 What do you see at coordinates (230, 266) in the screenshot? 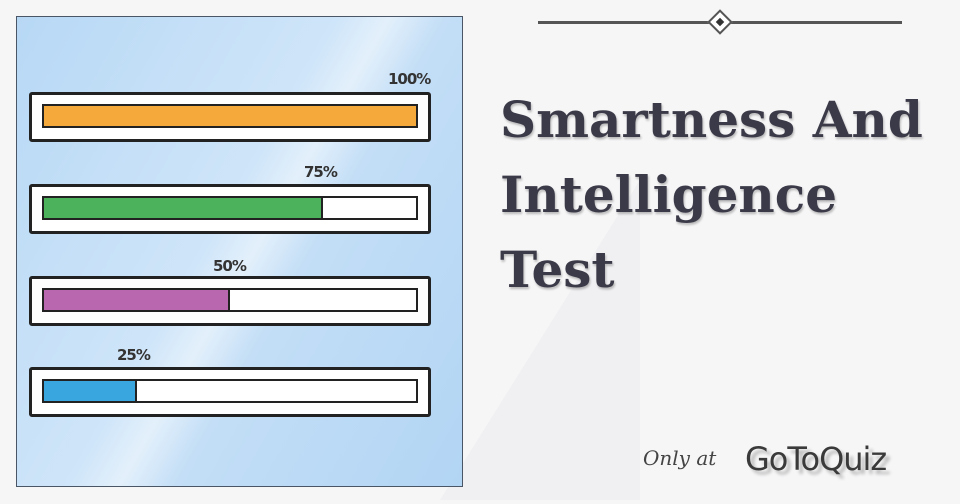
I see `progress-label-50: 50%` at bounding box center [230, 266].